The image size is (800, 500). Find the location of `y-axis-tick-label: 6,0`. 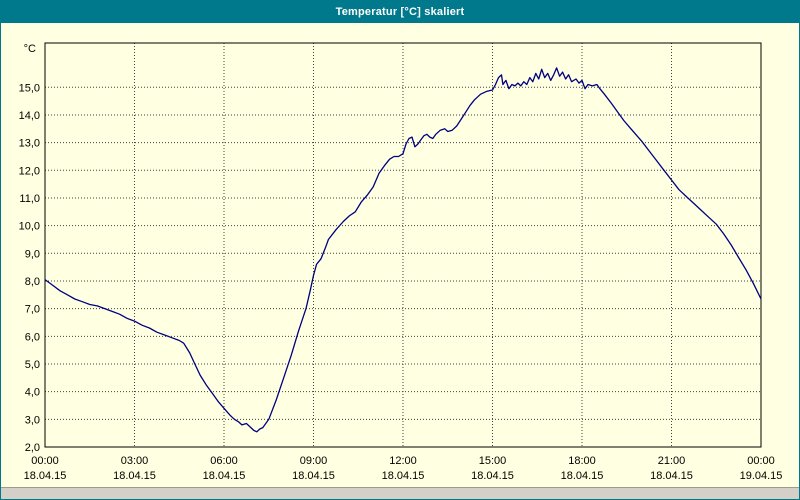

y-axis-tick-label: 6,0 is located at coordinates (32, 337).